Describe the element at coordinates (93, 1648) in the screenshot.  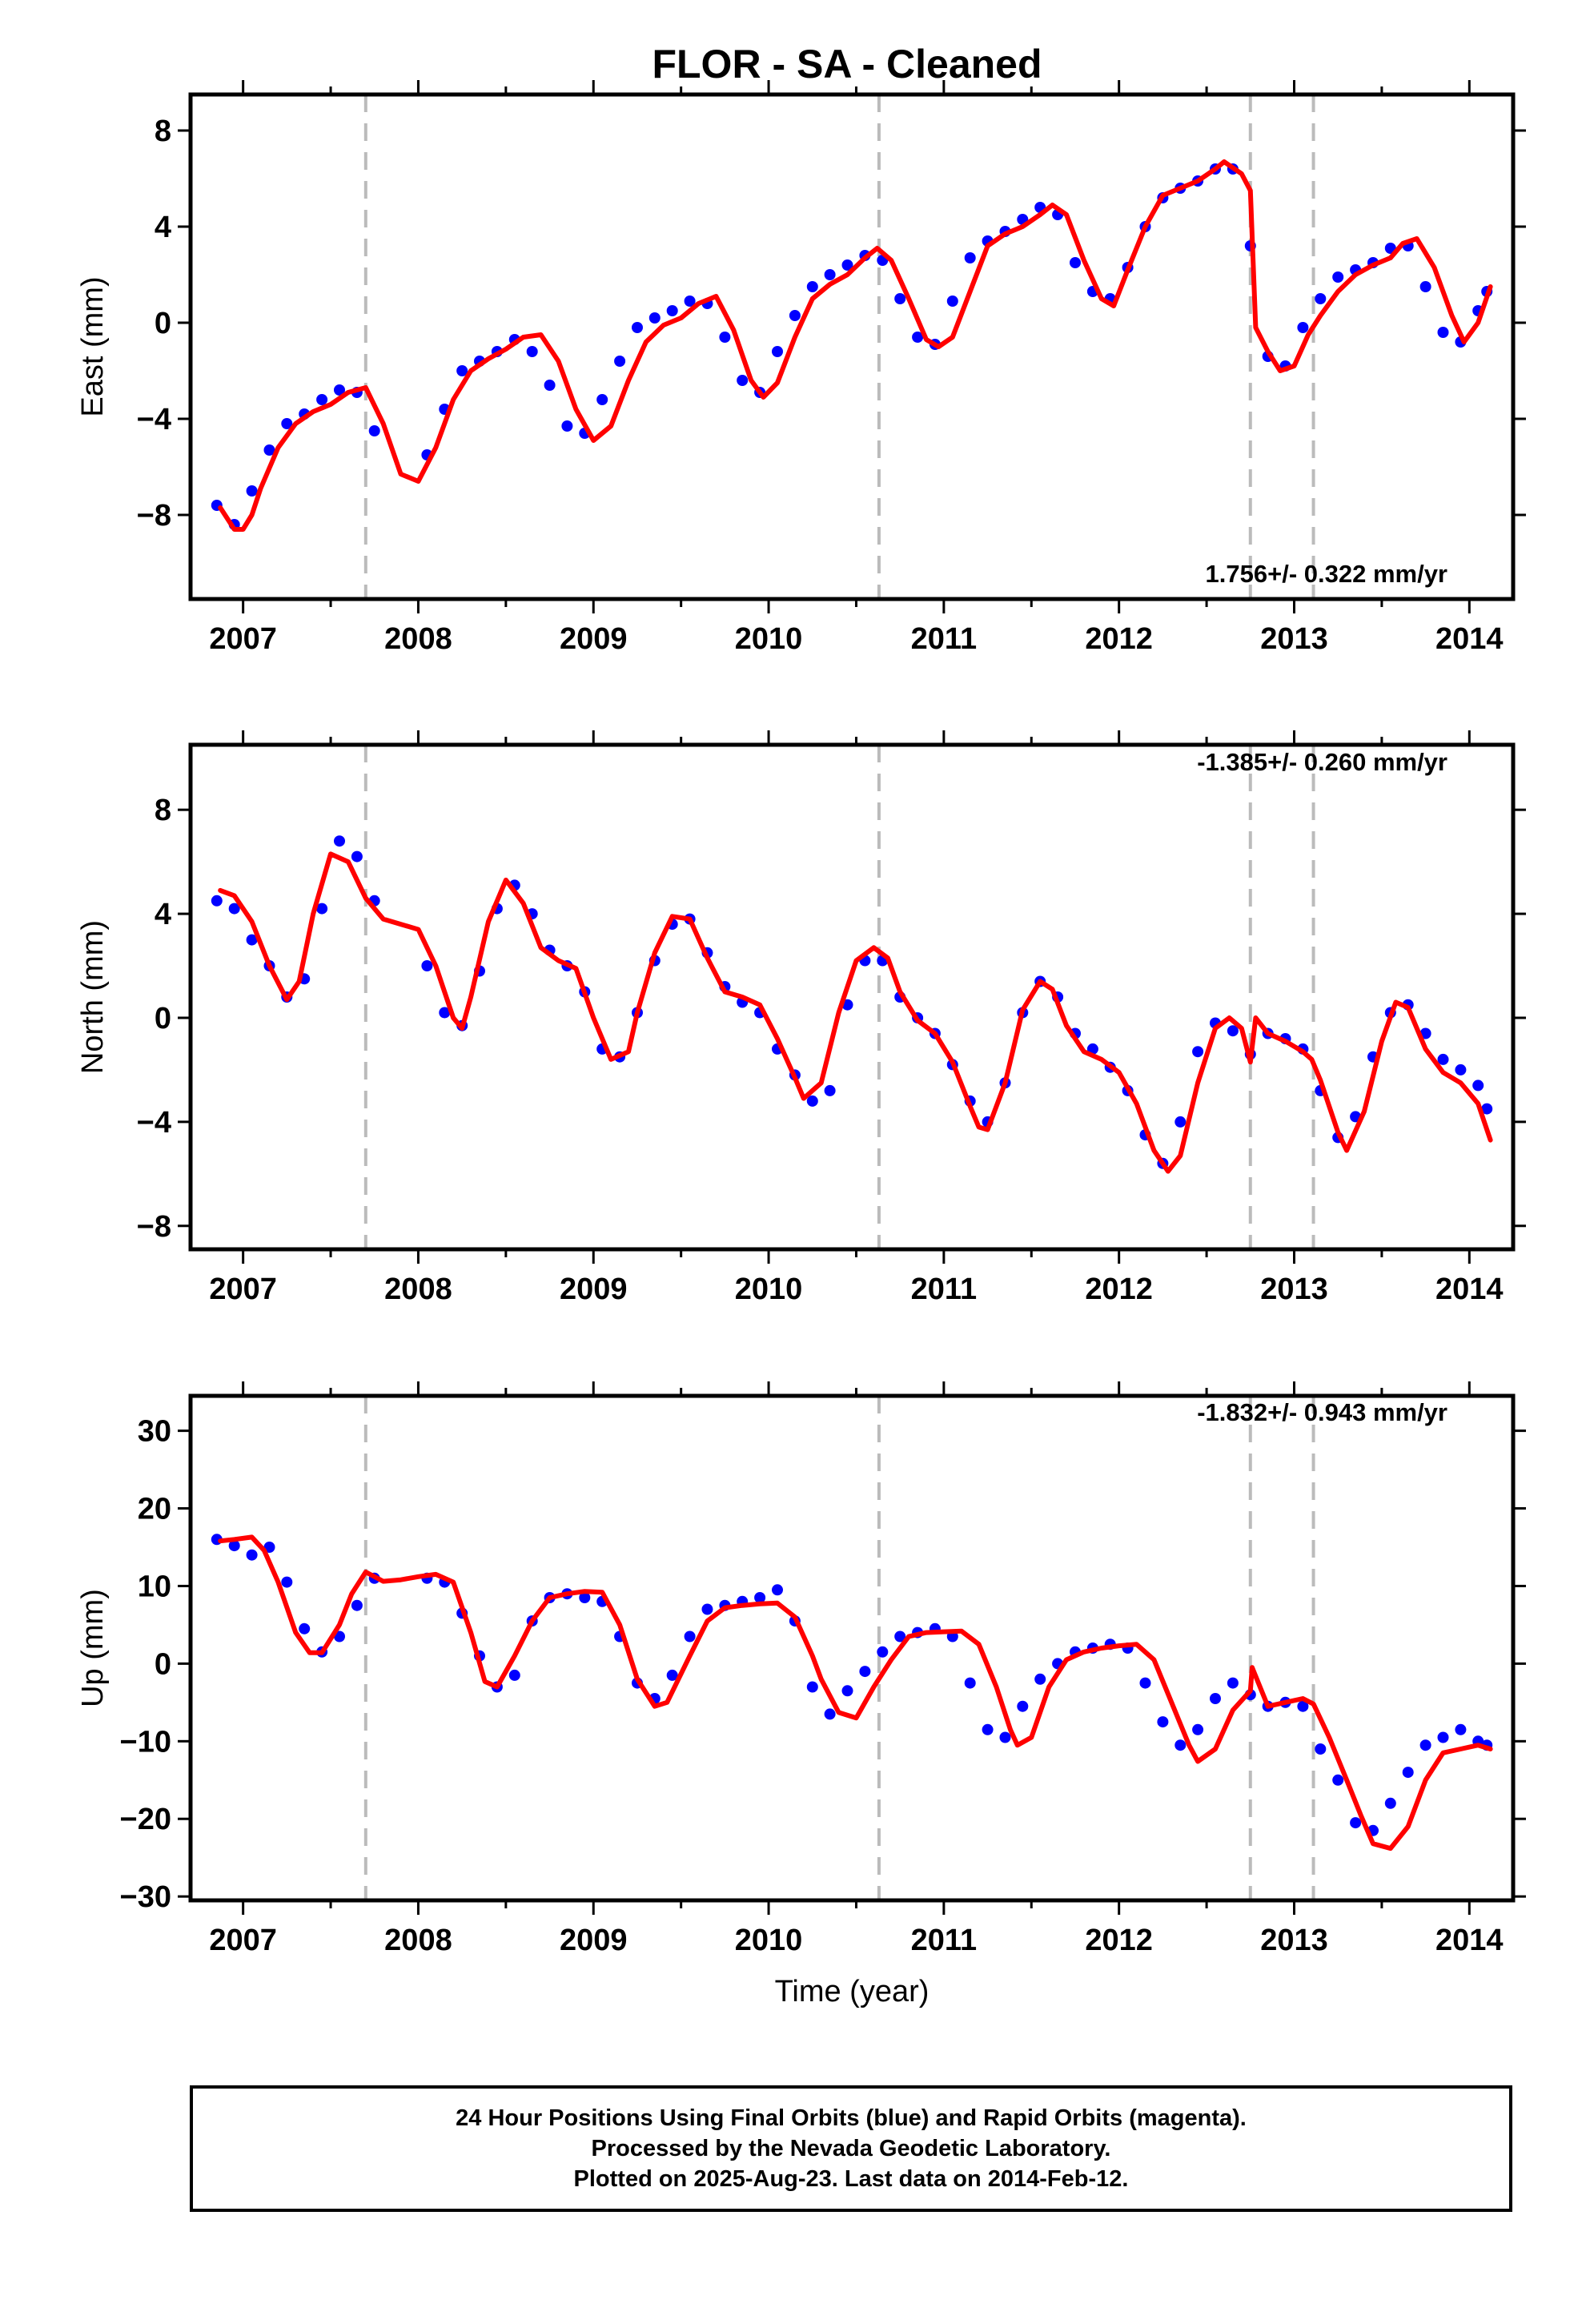
I see `y-axis-label: Up (mm)` at that location.